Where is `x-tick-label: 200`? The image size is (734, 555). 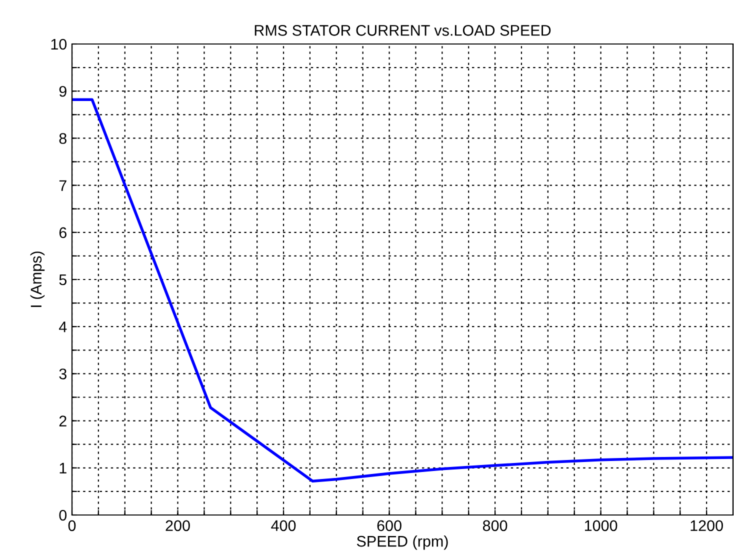
x-tick-label: 200 is located at coordinates (178, 526).